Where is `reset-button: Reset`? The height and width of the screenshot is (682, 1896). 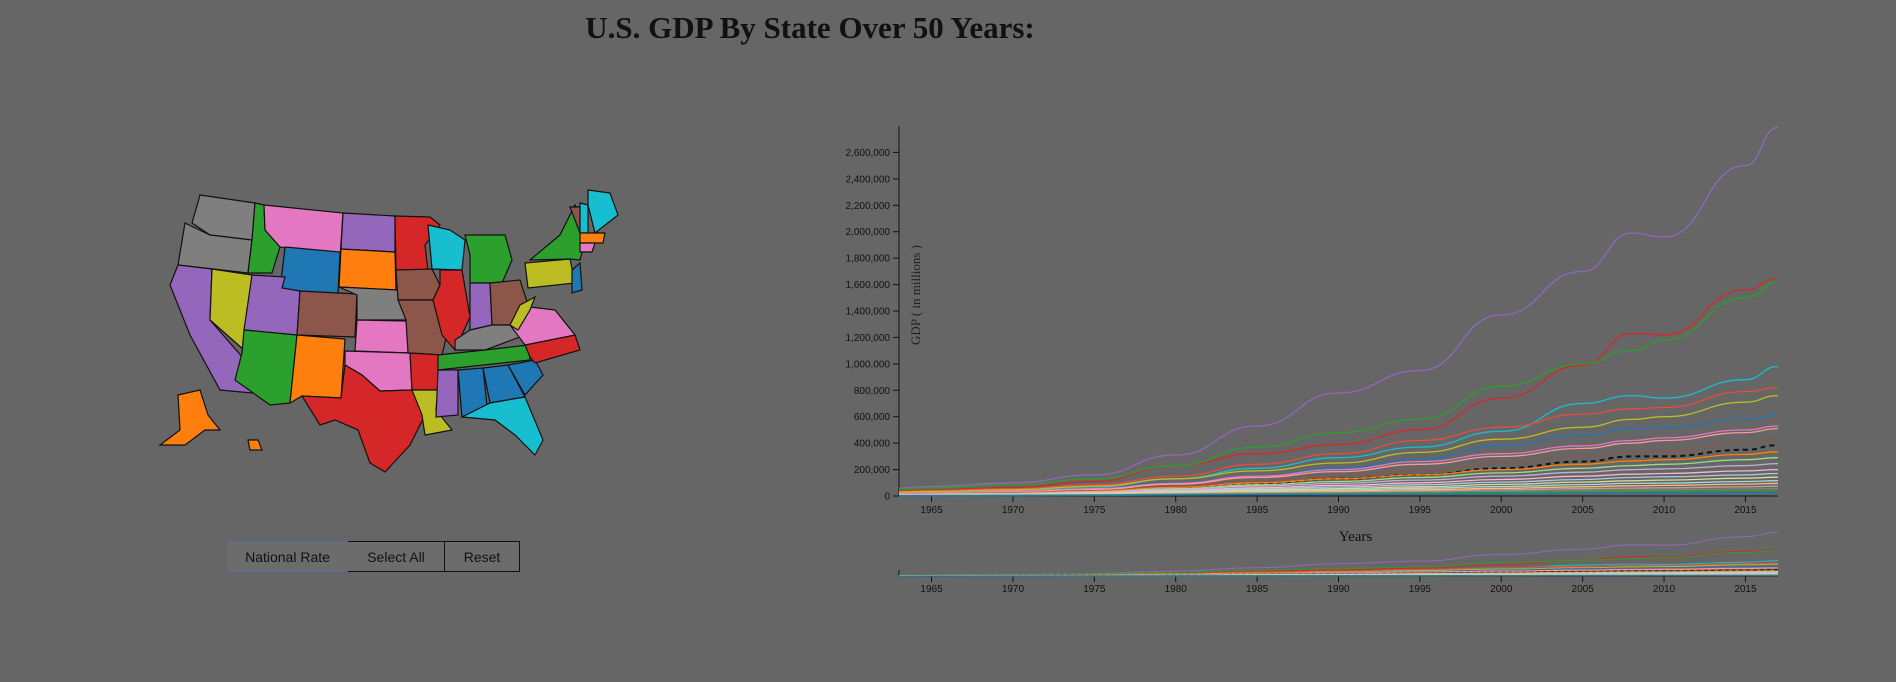 reset-button: Reset is located at coordinates (482, 556).